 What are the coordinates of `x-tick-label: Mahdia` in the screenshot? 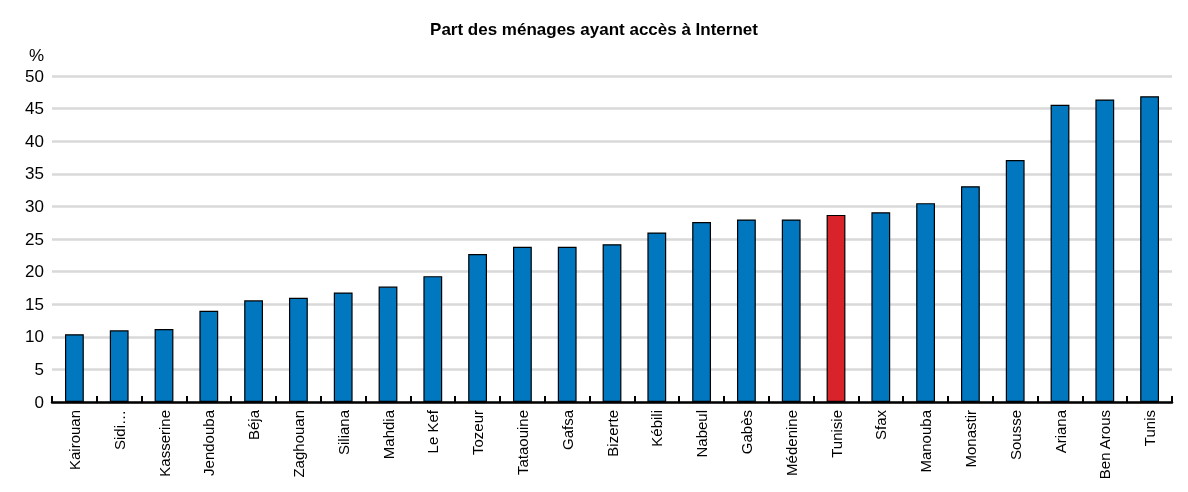 It's located at (388, 434).